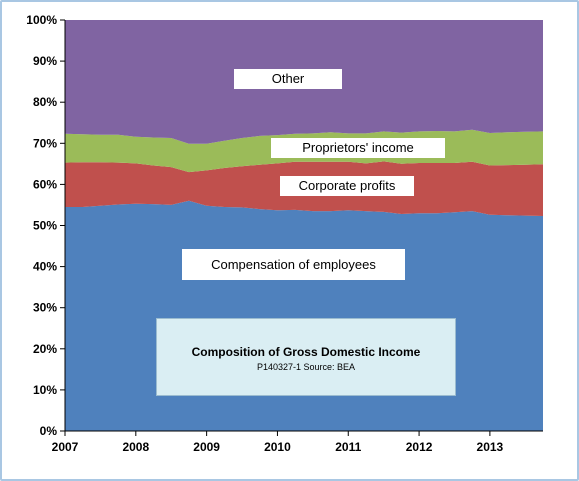 This screenshot has width=579, height=481. What do you see at coordinates (45, 226) in the screenshot?
I see `y-tick-label: 50%` at bounding box center [45, 226].